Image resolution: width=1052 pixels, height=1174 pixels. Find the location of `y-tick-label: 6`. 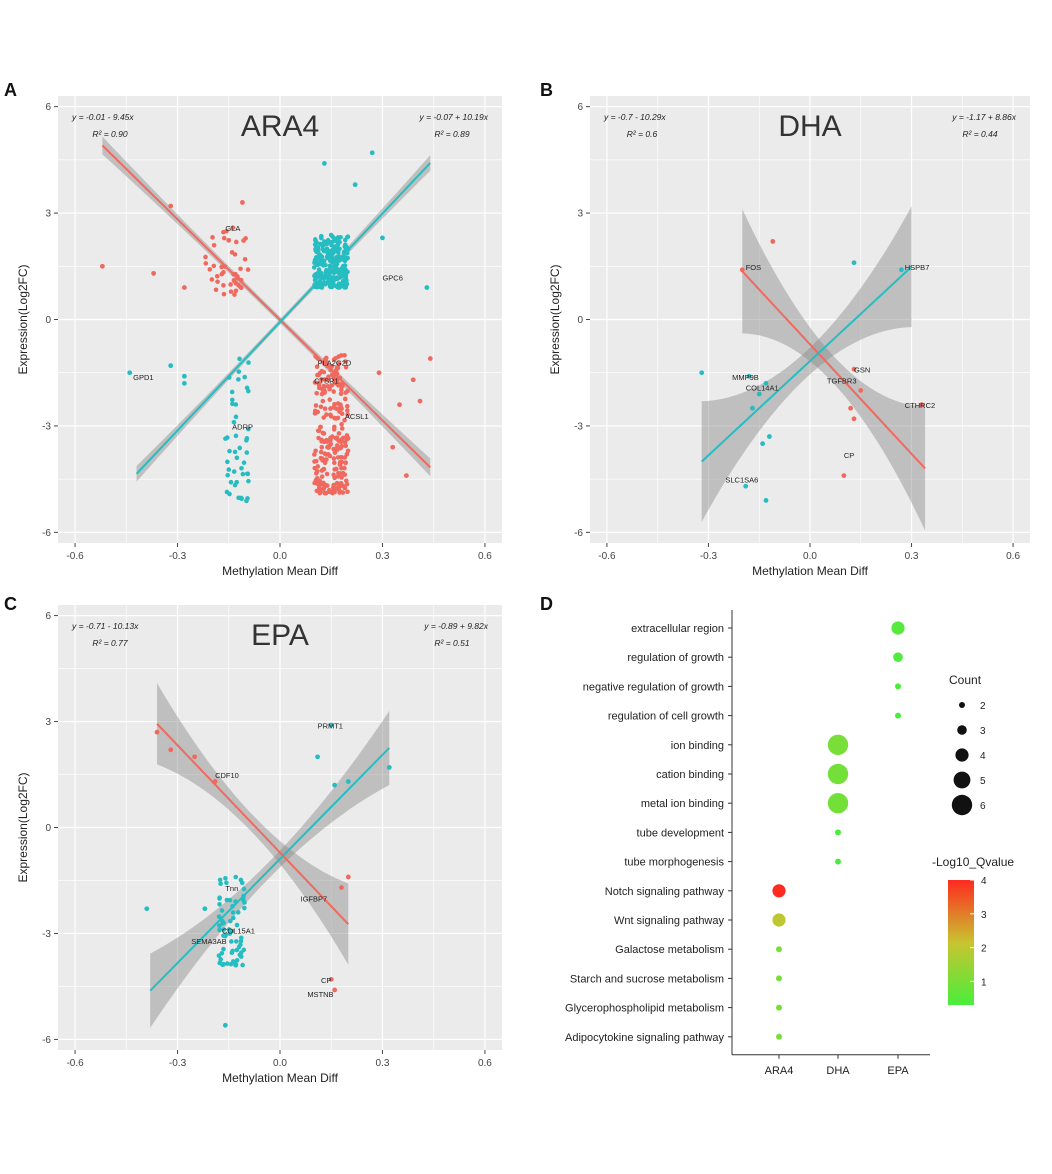

y-tick-label: 6 is located at coordinates (48, 616).